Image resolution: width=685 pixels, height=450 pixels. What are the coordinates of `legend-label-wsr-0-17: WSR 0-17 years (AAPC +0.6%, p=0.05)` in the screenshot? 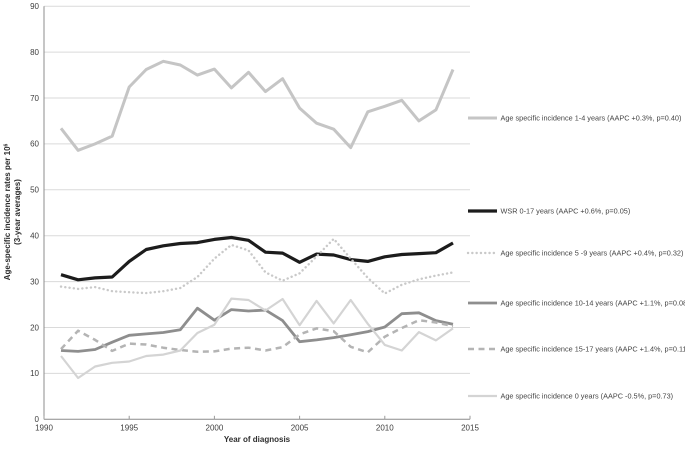 It's located at (566, 211).